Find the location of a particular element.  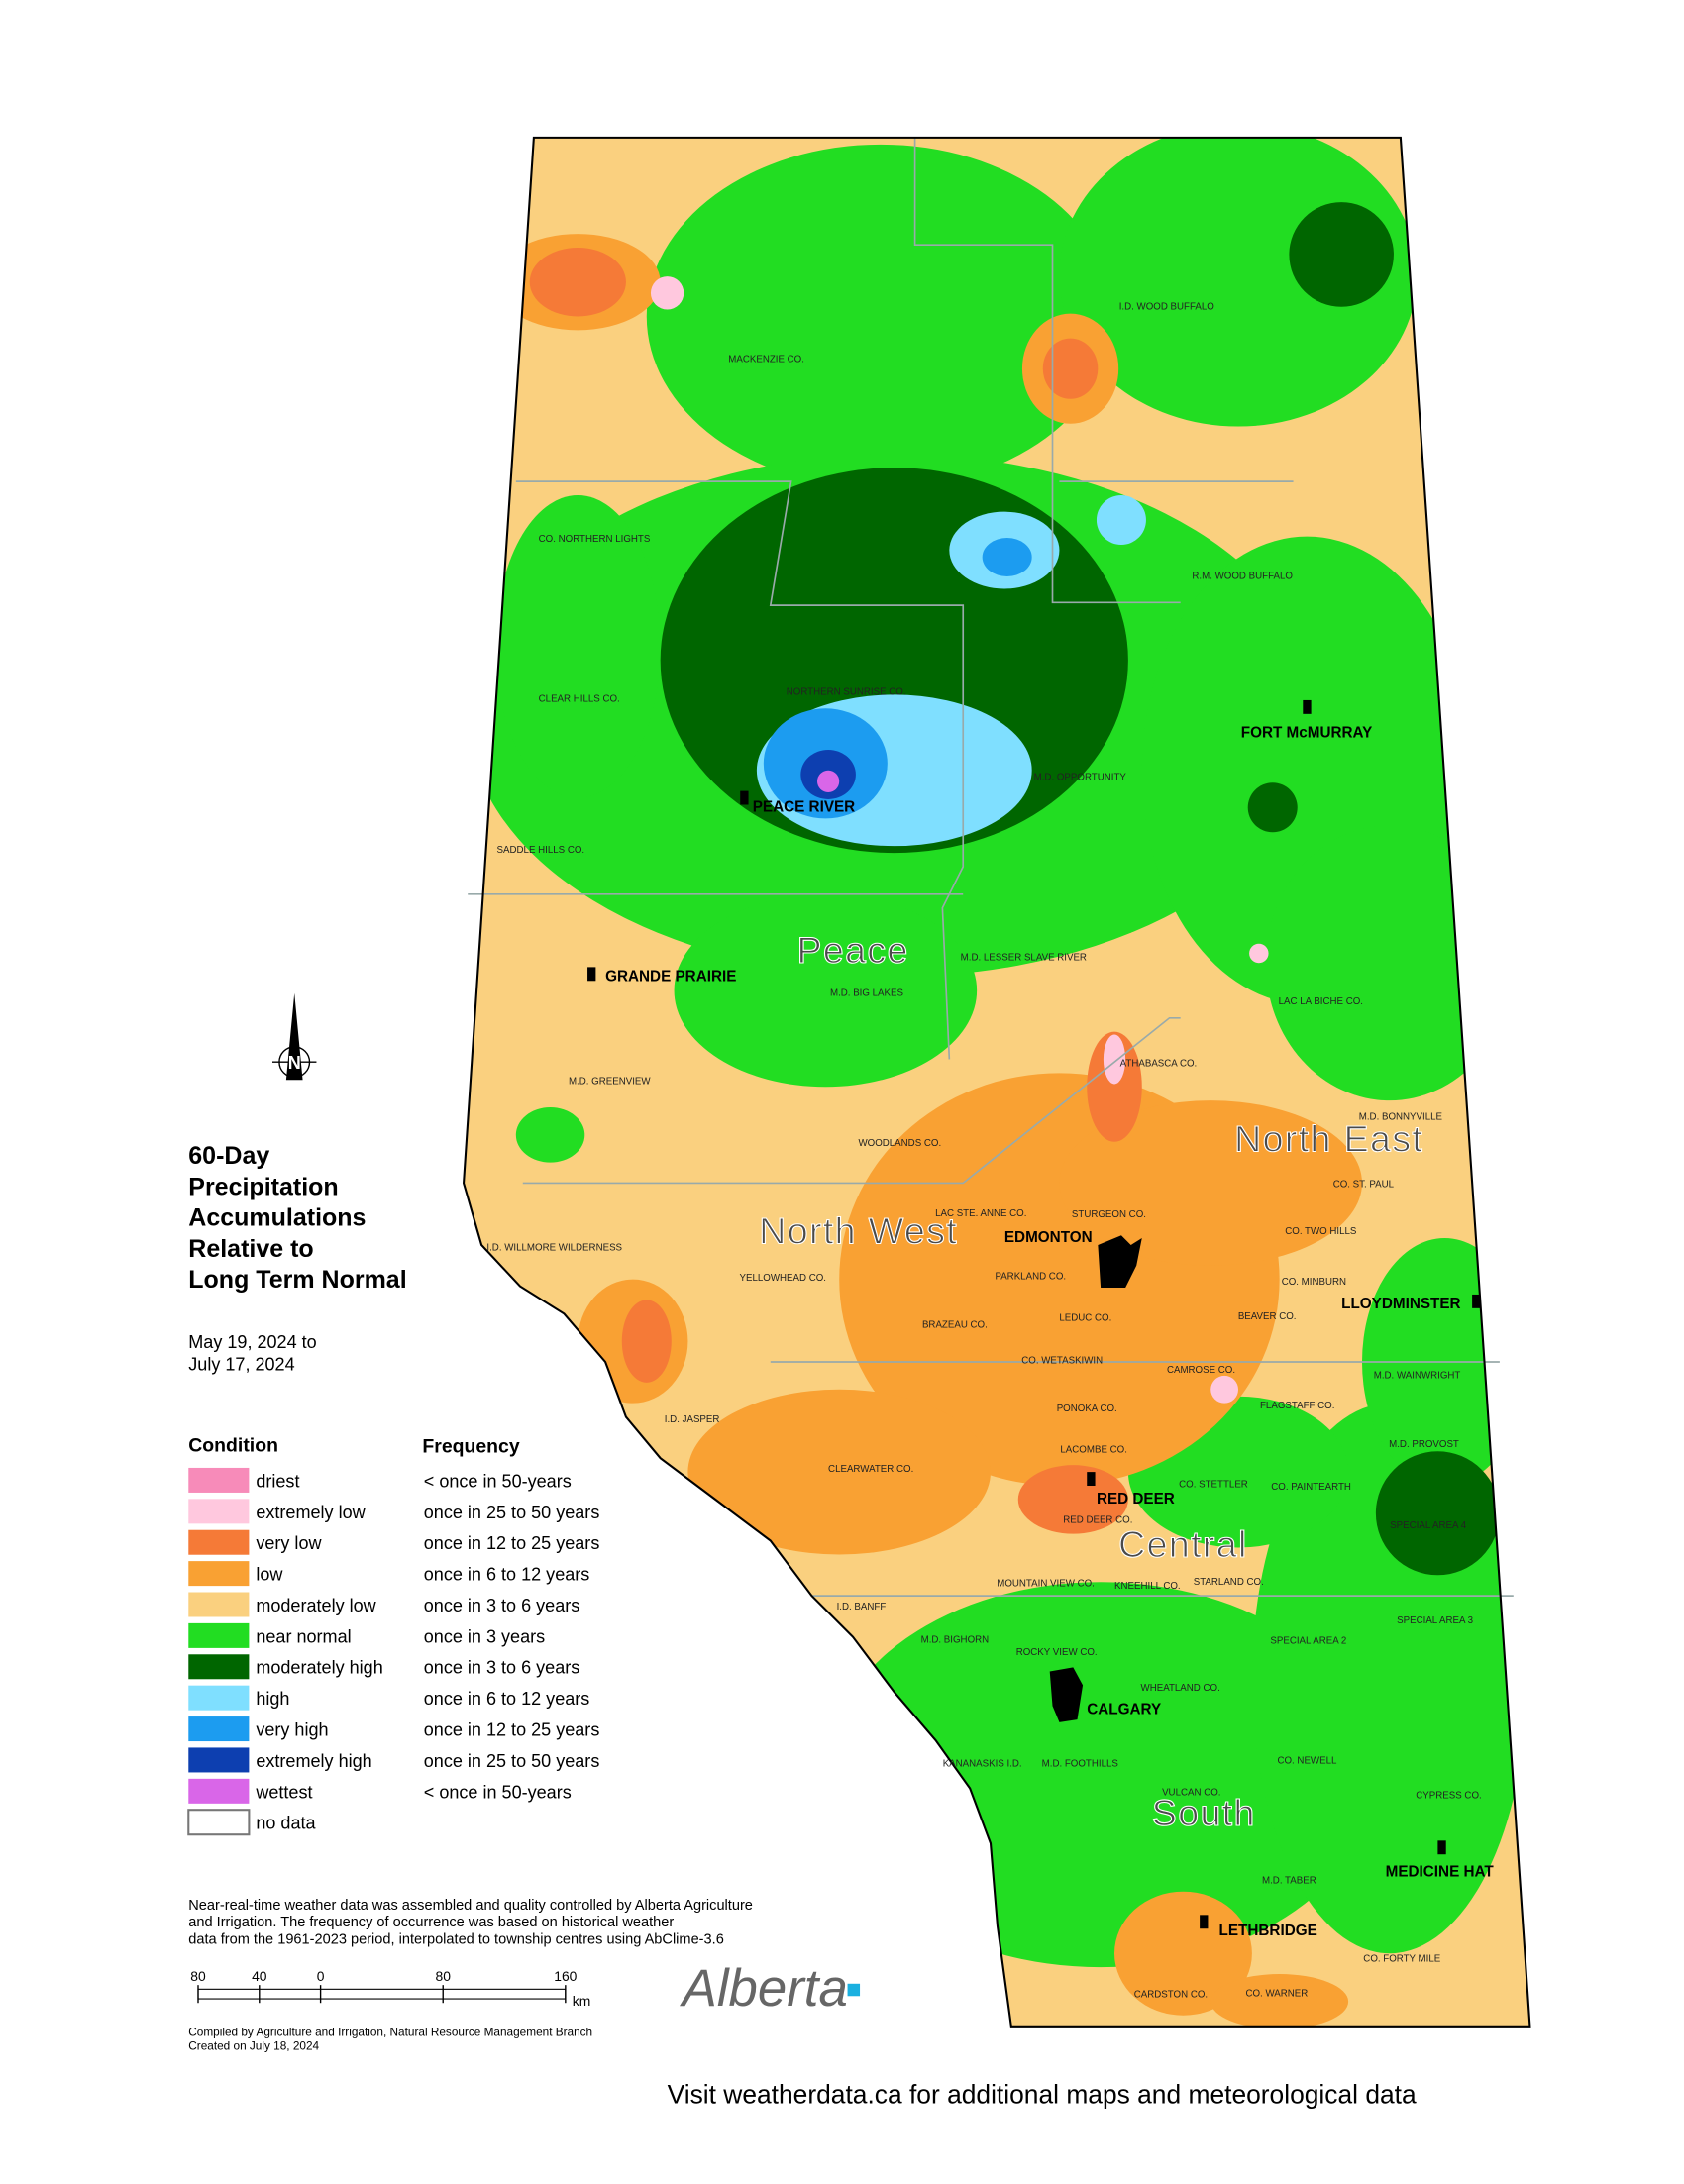

credit-line: Created on July 18, 2024 is located at coordinates (253, 2045).